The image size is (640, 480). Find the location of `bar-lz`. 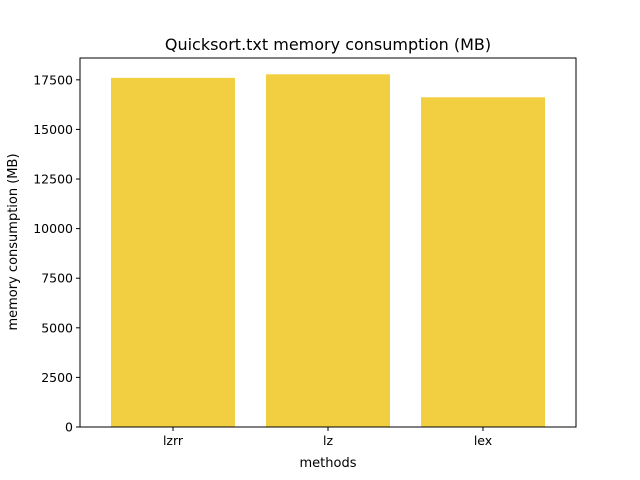

bar-lz is located at coordinates (328, 251).